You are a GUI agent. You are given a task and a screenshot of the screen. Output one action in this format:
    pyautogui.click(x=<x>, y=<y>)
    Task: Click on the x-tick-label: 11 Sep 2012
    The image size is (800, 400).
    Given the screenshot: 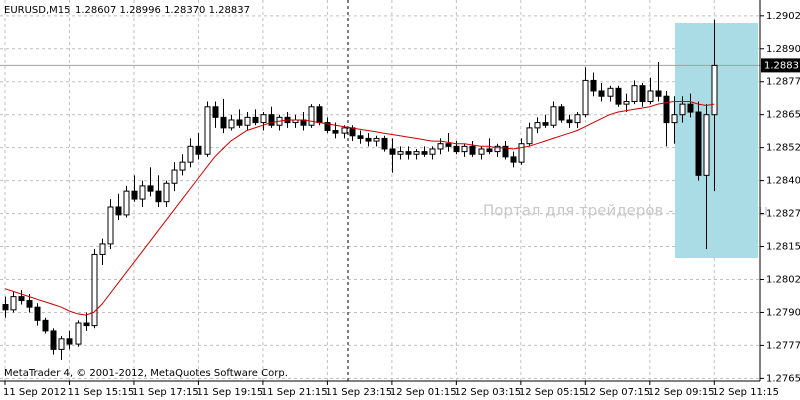 What is the action you would take?
    pyautogui.click(x=34, y=392)
    